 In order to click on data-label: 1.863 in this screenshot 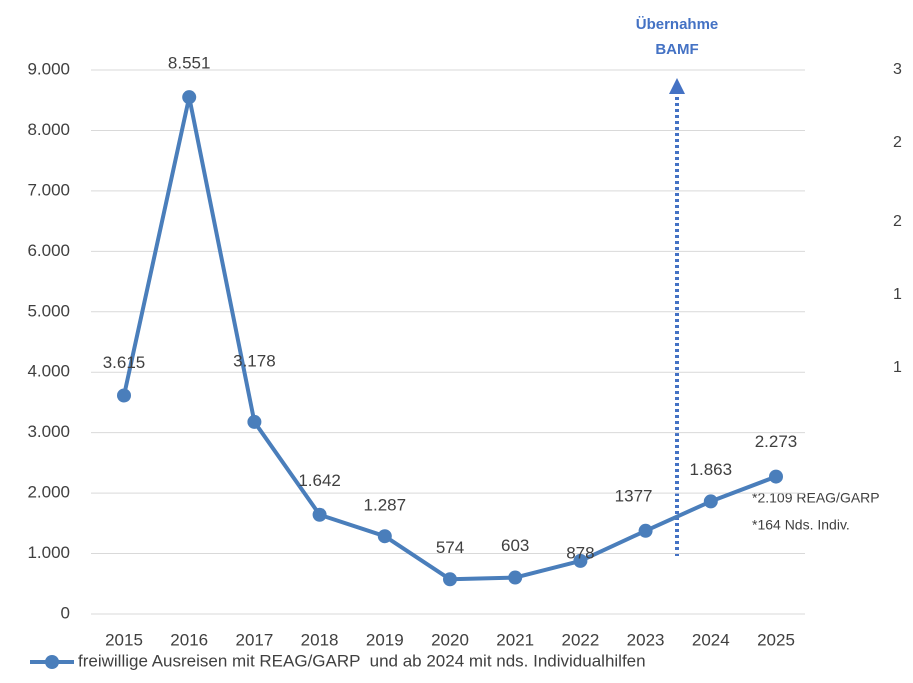, I will do `click(711, 469)`.